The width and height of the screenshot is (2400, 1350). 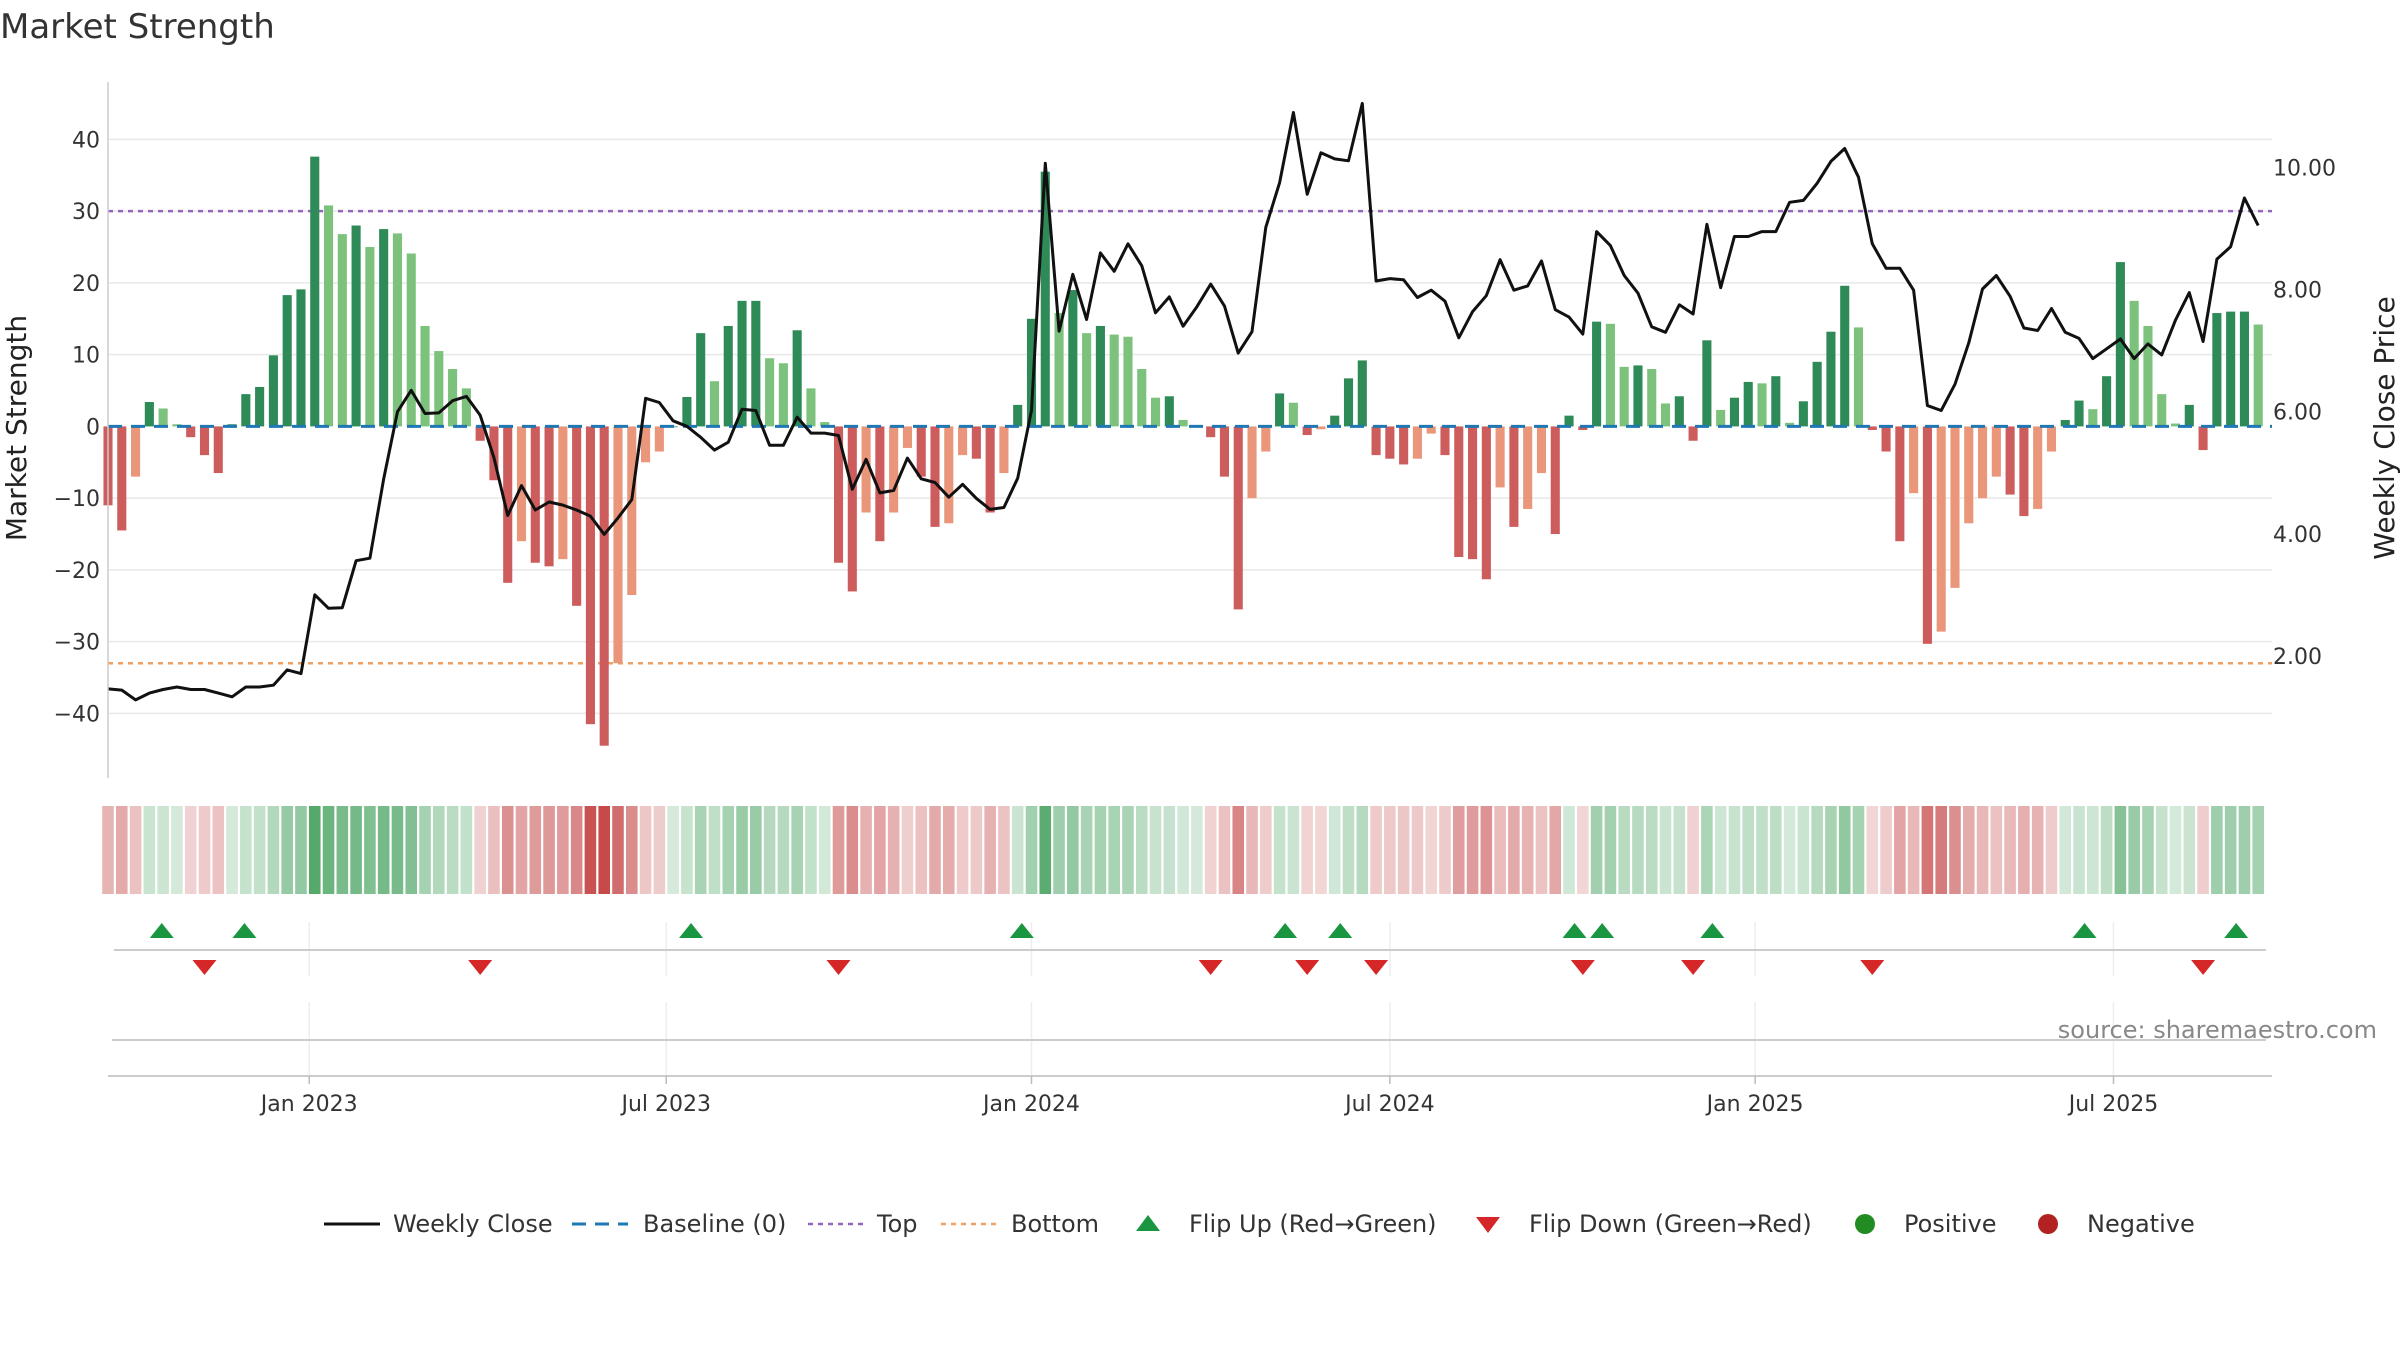 I want to click on left-tick-label: −30, so click(x=77, y=643).